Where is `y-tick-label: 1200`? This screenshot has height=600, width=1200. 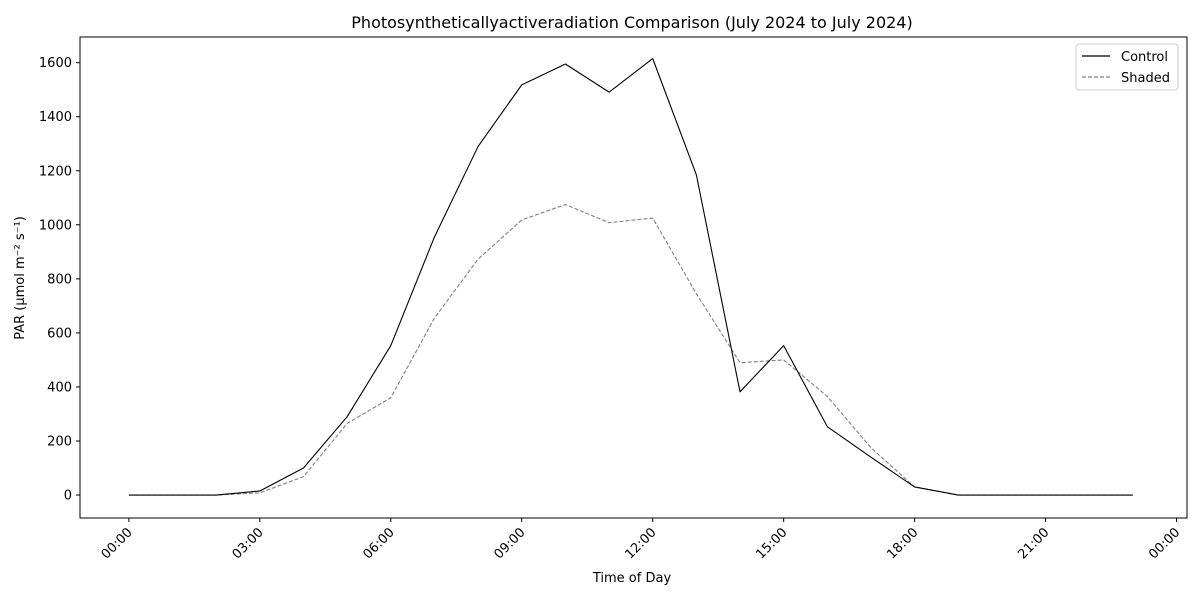 y-tick-label: 1200 is located at coordinates (55, 171).